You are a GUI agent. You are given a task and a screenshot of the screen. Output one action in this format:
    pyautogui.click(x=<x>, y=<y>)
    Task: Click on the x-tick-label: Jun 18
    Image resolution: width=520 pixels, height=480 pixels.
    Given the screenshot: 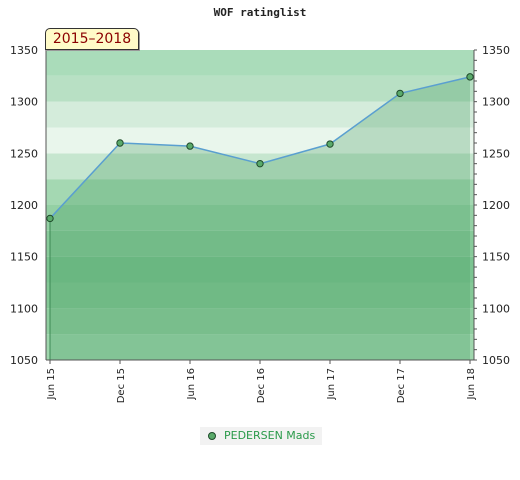 What is the action you would take?
    pyautogui.click(x=471, y=384)
    